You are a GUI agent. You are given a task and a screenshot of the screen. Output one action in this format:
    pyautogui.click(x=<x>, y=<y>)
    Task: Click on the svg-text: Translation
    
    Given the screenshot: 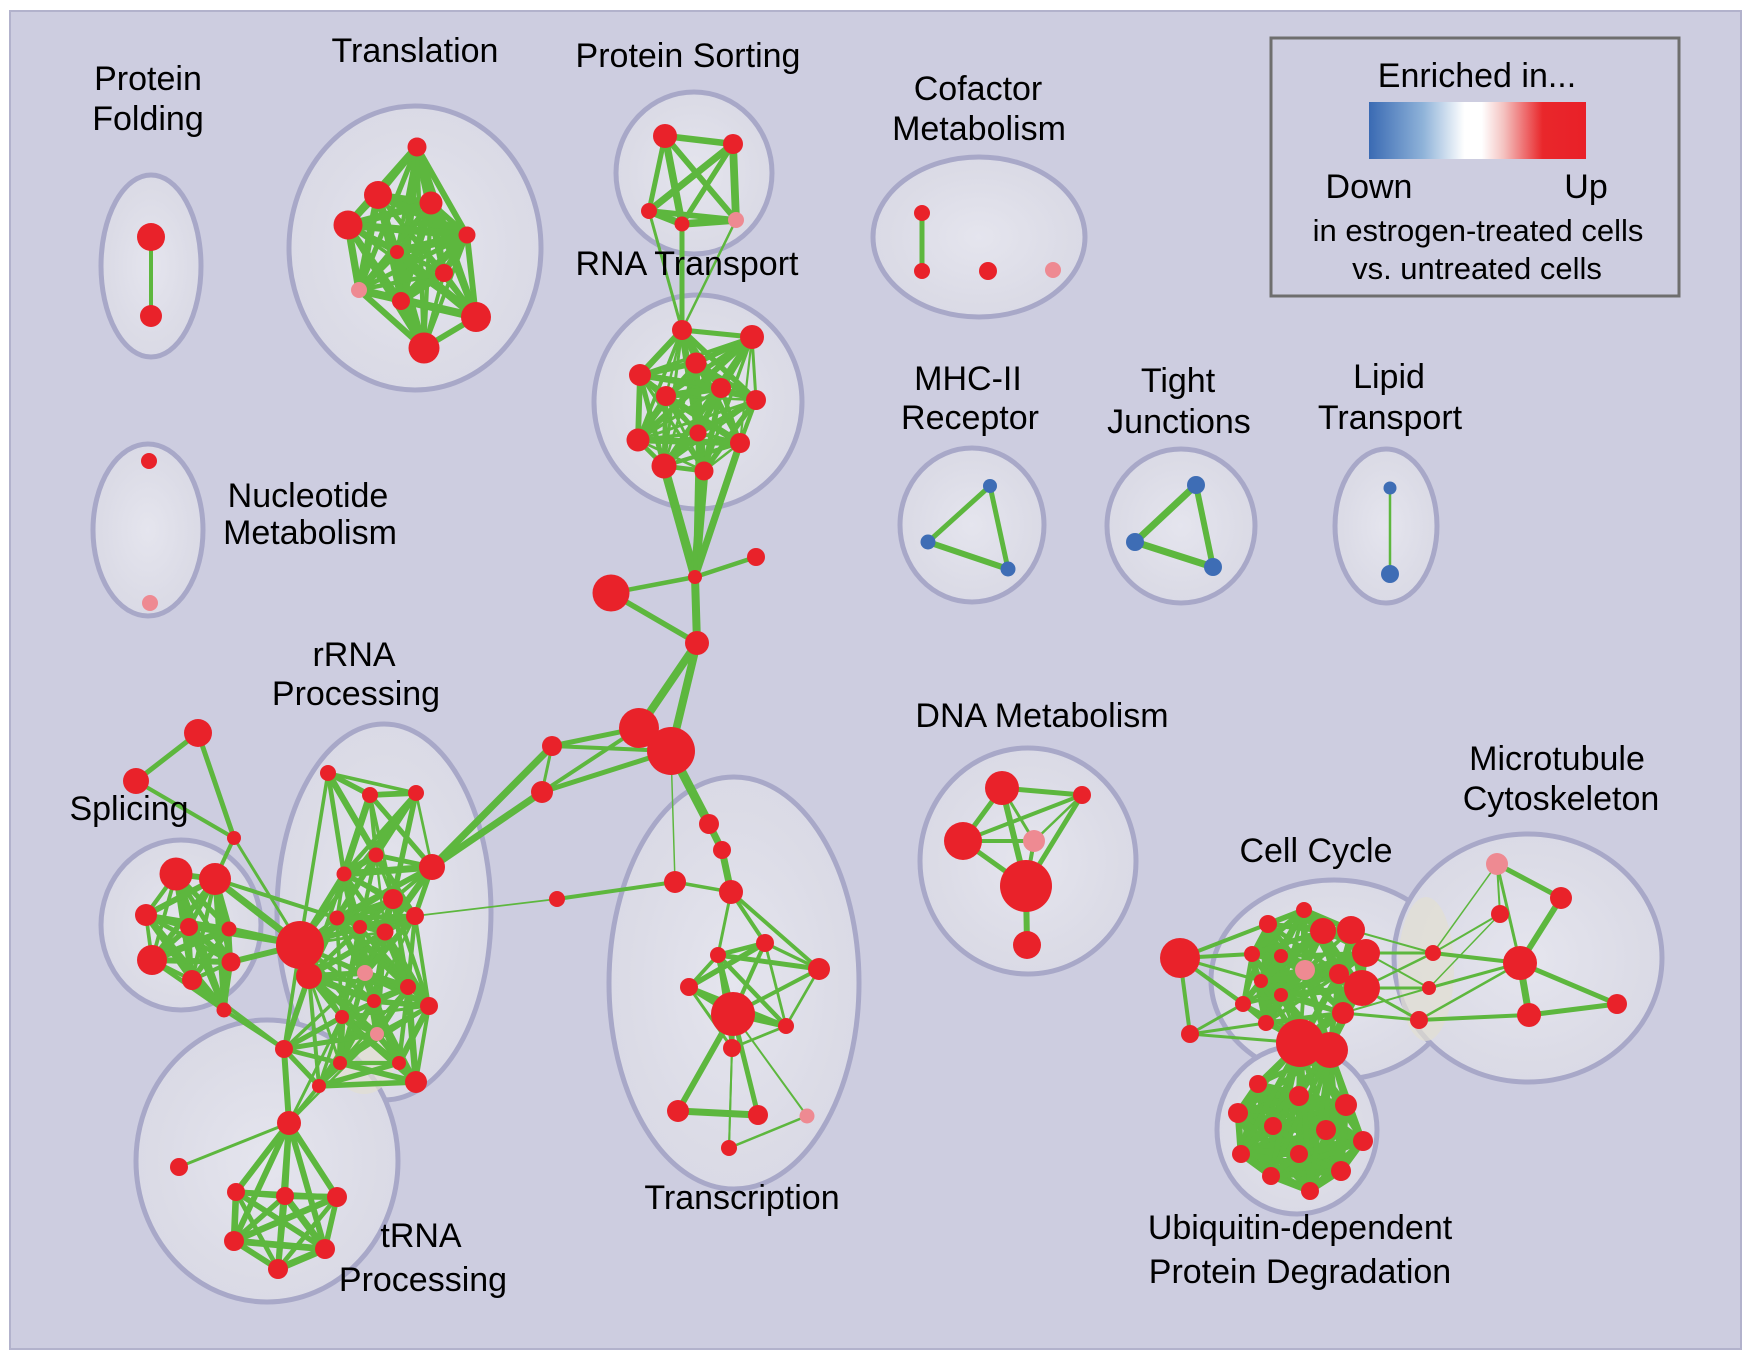 What is the action you would take?
    pyautogui.click(x=415, y=51)
    